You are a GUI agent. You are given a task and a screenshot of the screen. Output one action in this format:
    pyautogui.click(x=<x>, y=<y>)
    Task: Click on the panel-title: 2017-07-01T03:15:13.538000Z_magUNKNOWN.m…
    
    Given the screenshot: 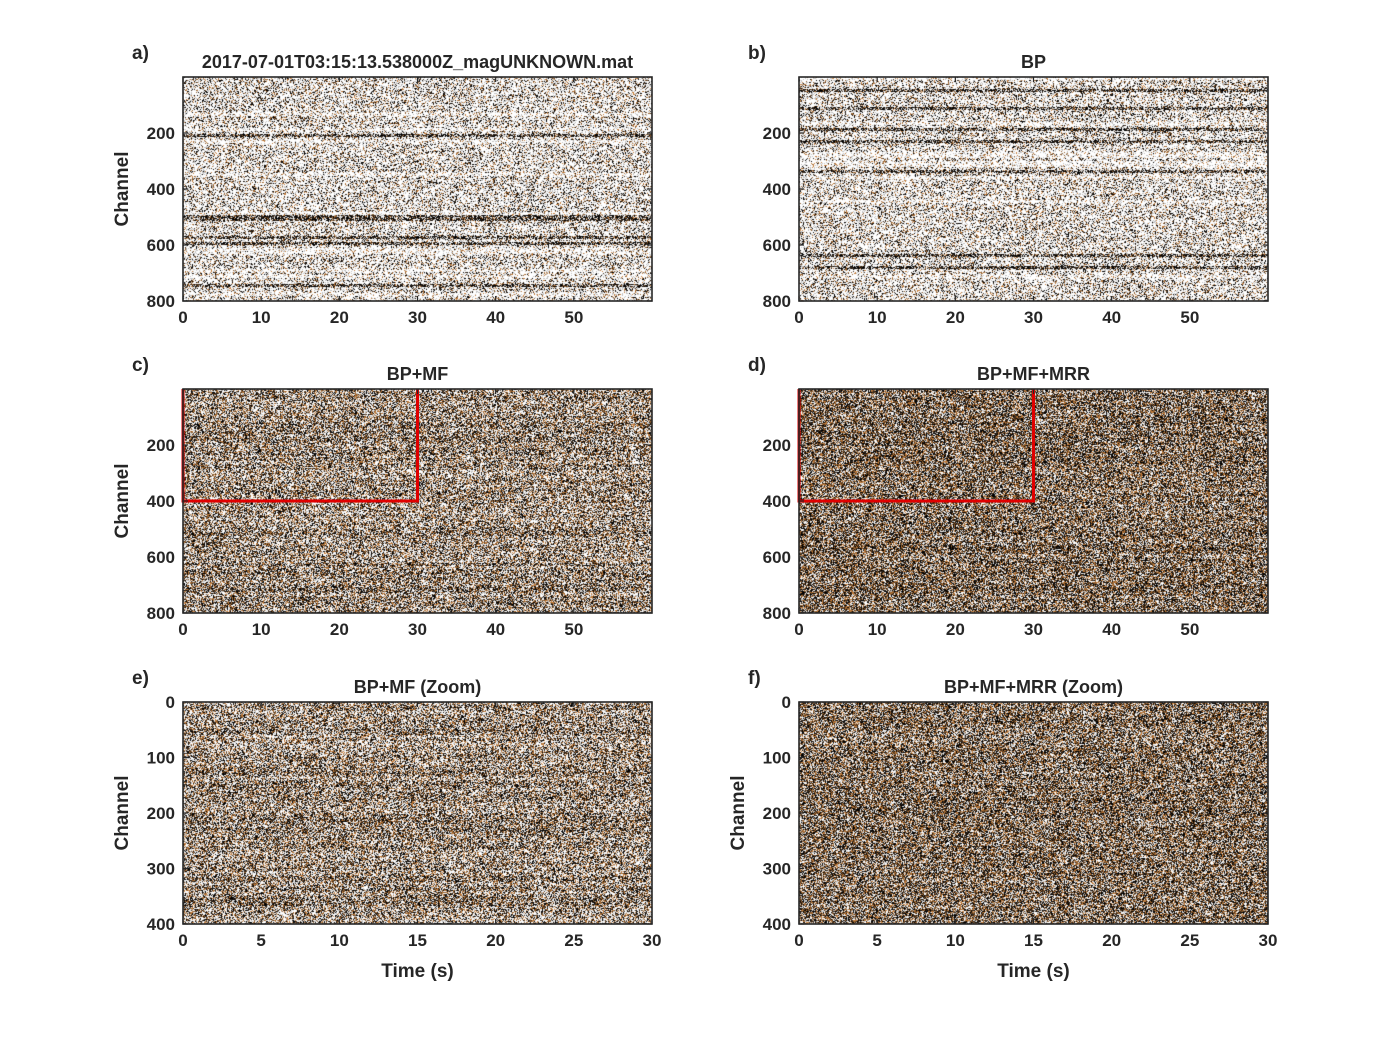 What is the action you would take?
    pyautogui.click(x=417, y=62)
    